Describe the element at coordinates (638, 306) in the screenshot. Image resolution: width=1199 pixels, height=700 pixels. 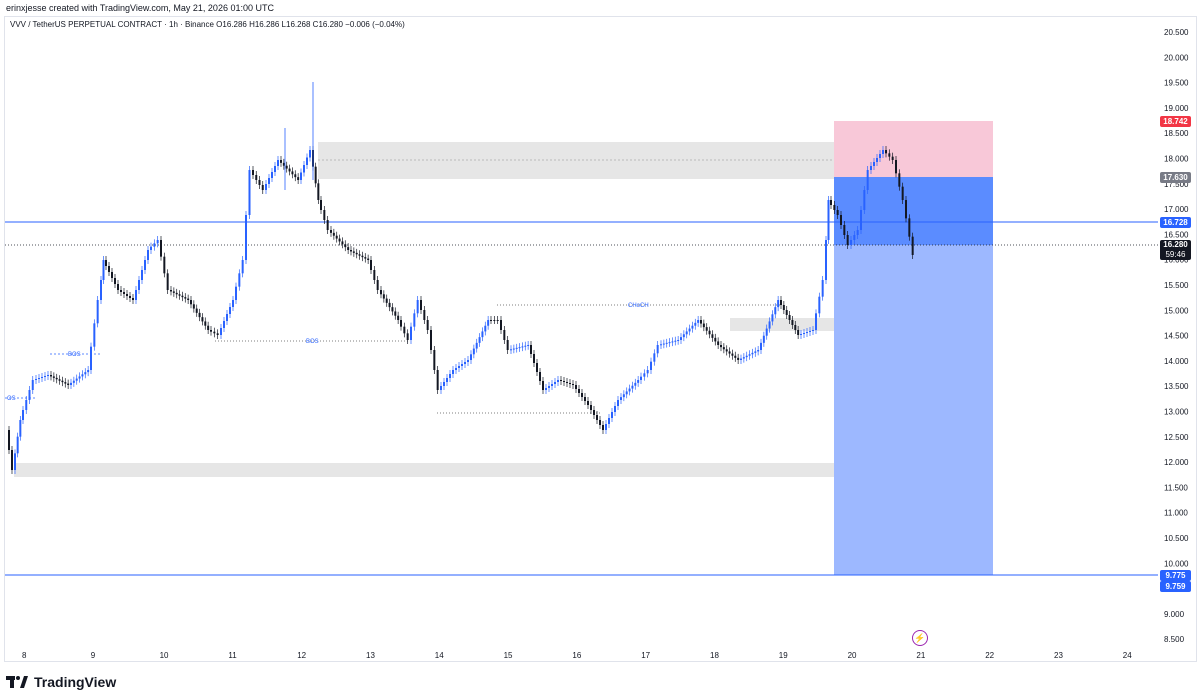
I see `choch-label: CHoCH` at that location.